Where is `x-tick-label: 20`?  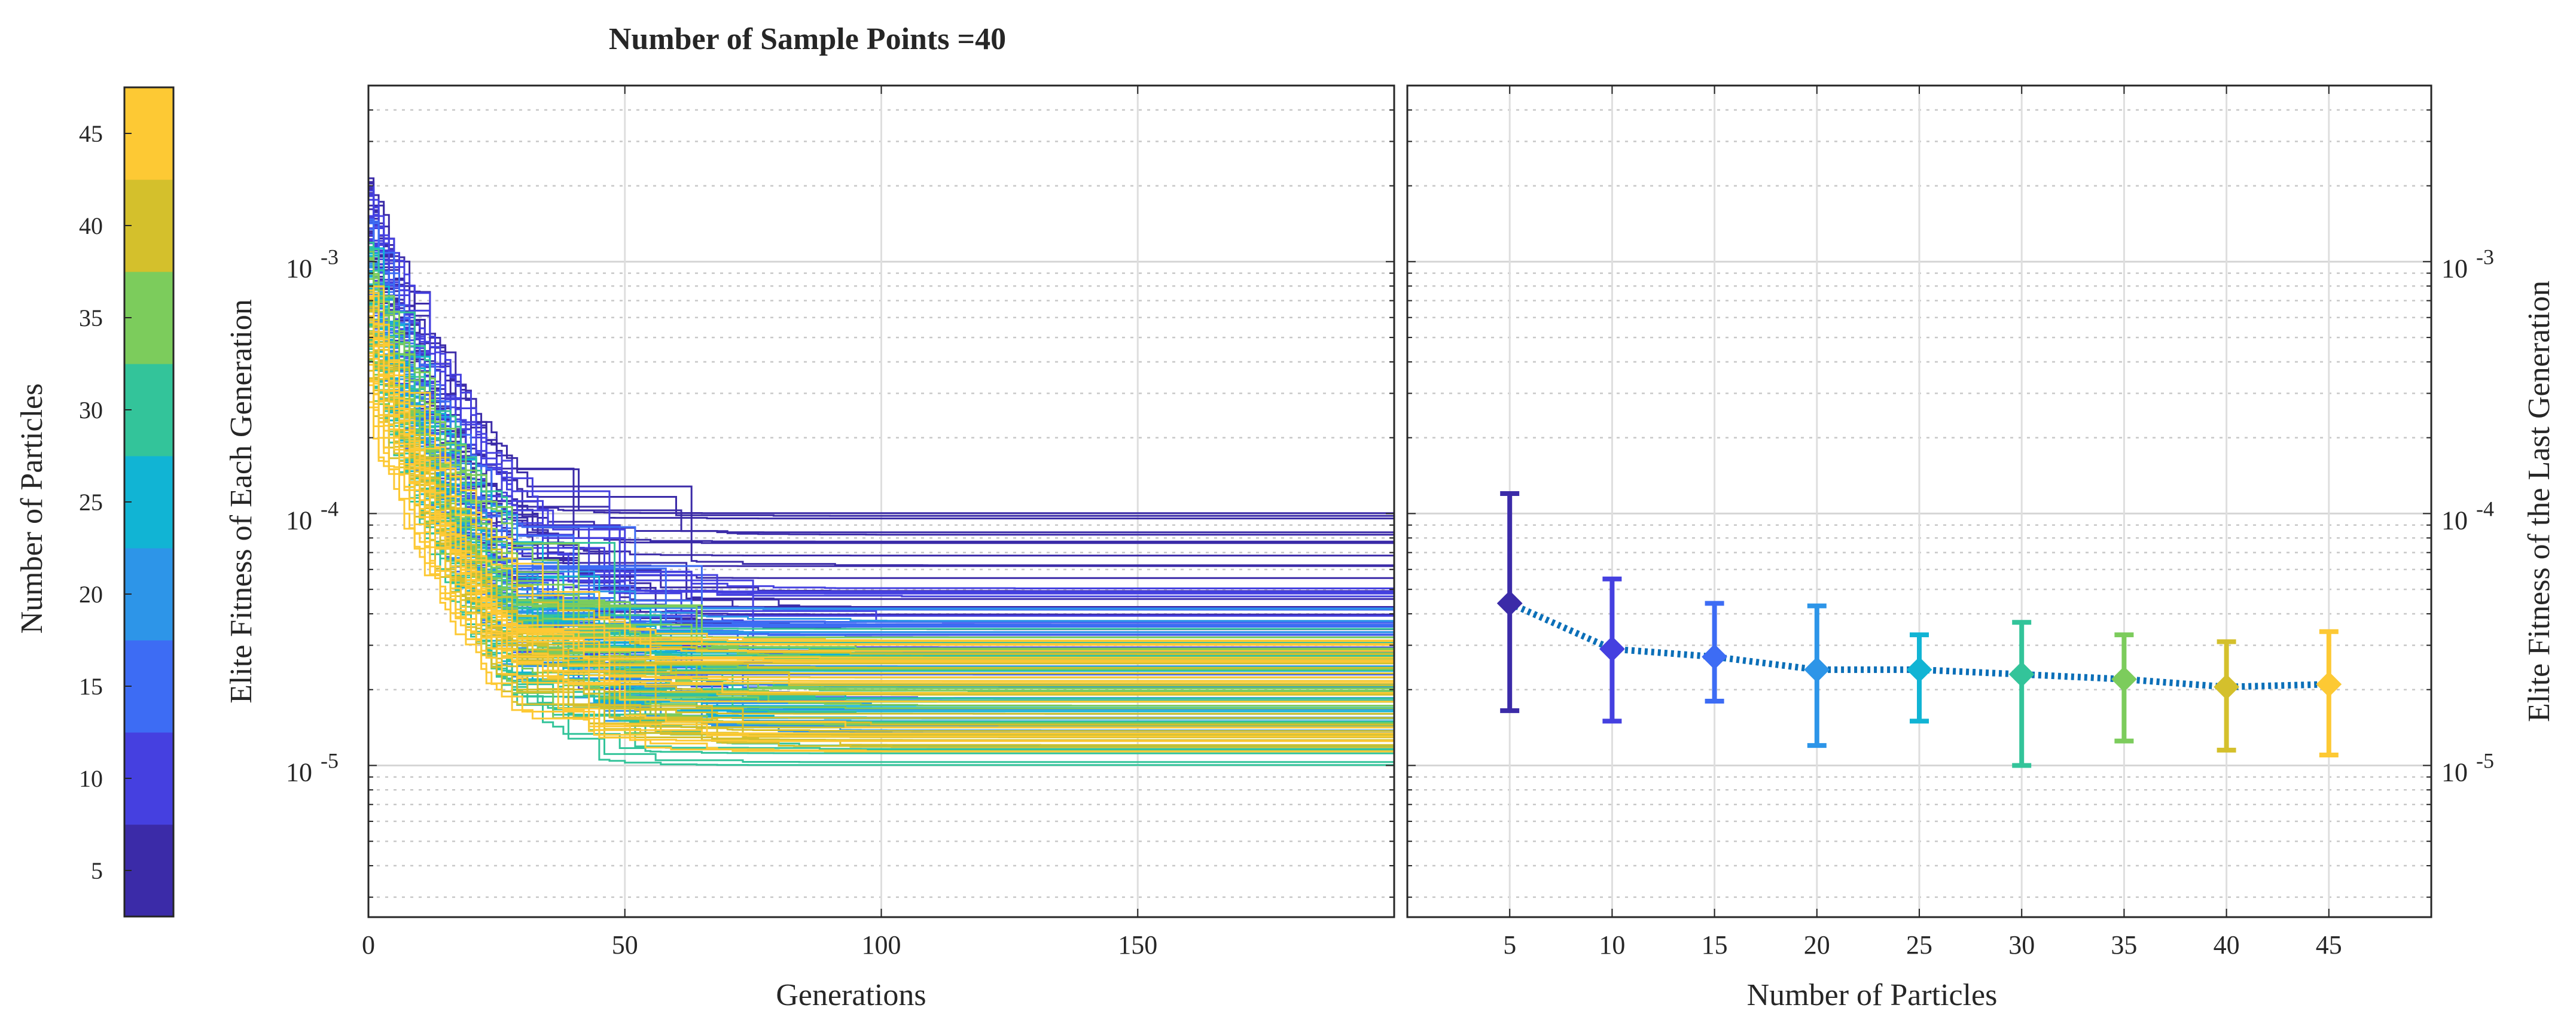
x-tick-label: 20 is located at coordinates (1817, 945).